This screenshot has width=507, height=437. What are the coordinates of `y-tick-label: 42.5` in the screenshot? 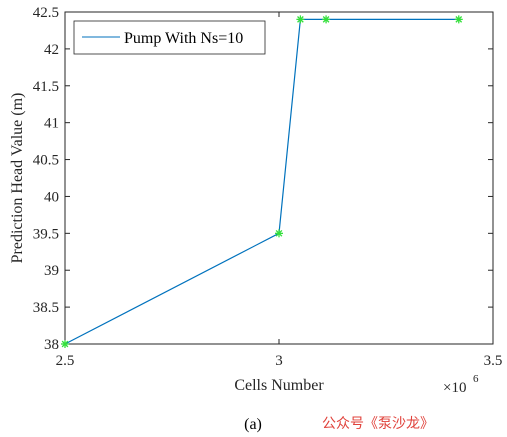 It's located at (46, 13).